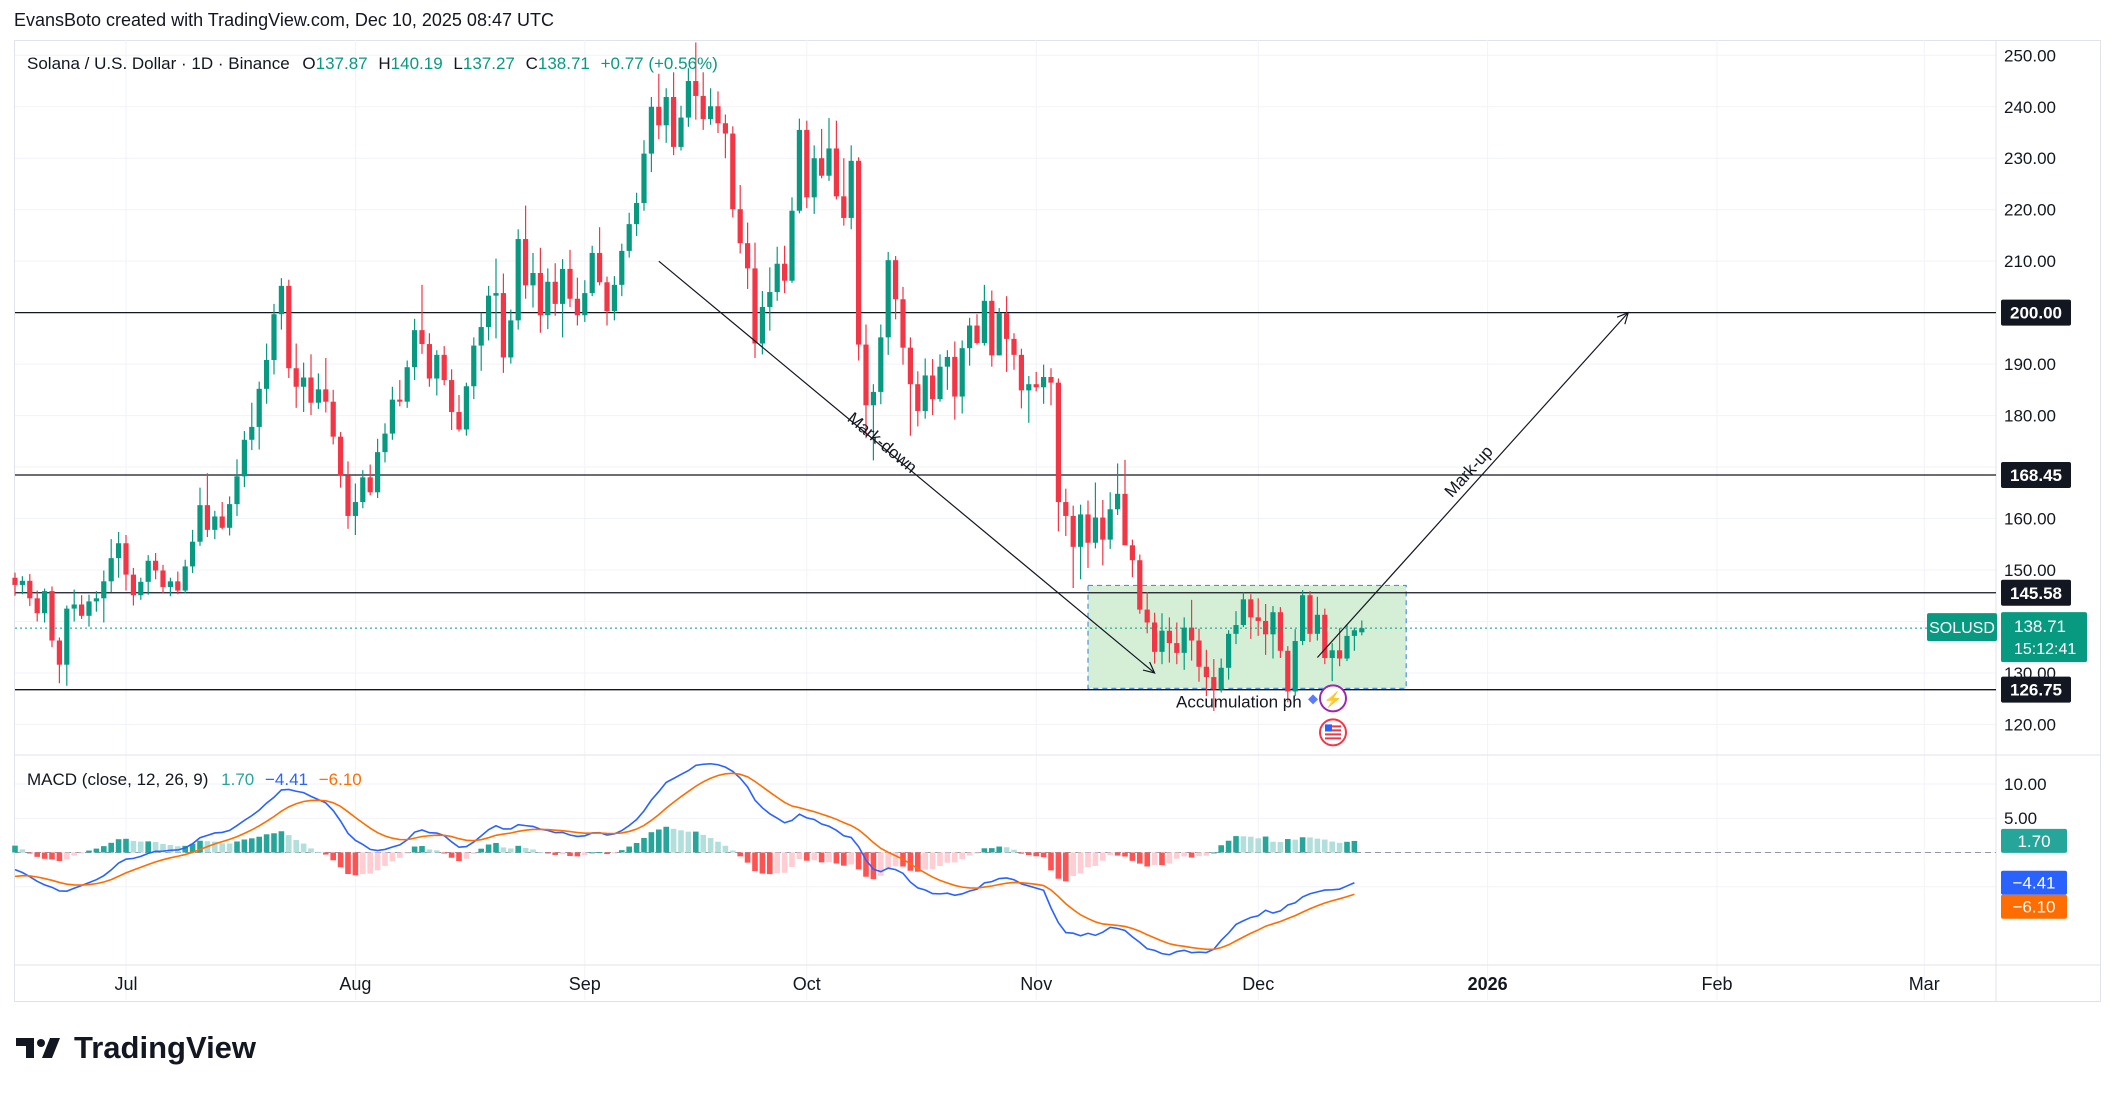 The image size is (2114, 1094). Describe the element at coordinates (2044, 637) in the screenshot. I see `last-price-tag: 138.71 15:12:41` at that location.